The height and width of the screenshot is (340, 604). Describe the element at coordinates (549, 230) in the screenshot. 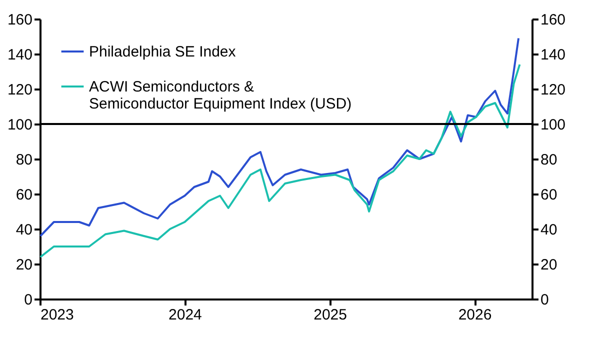

I see `y2-tick-label: 40` at that location.